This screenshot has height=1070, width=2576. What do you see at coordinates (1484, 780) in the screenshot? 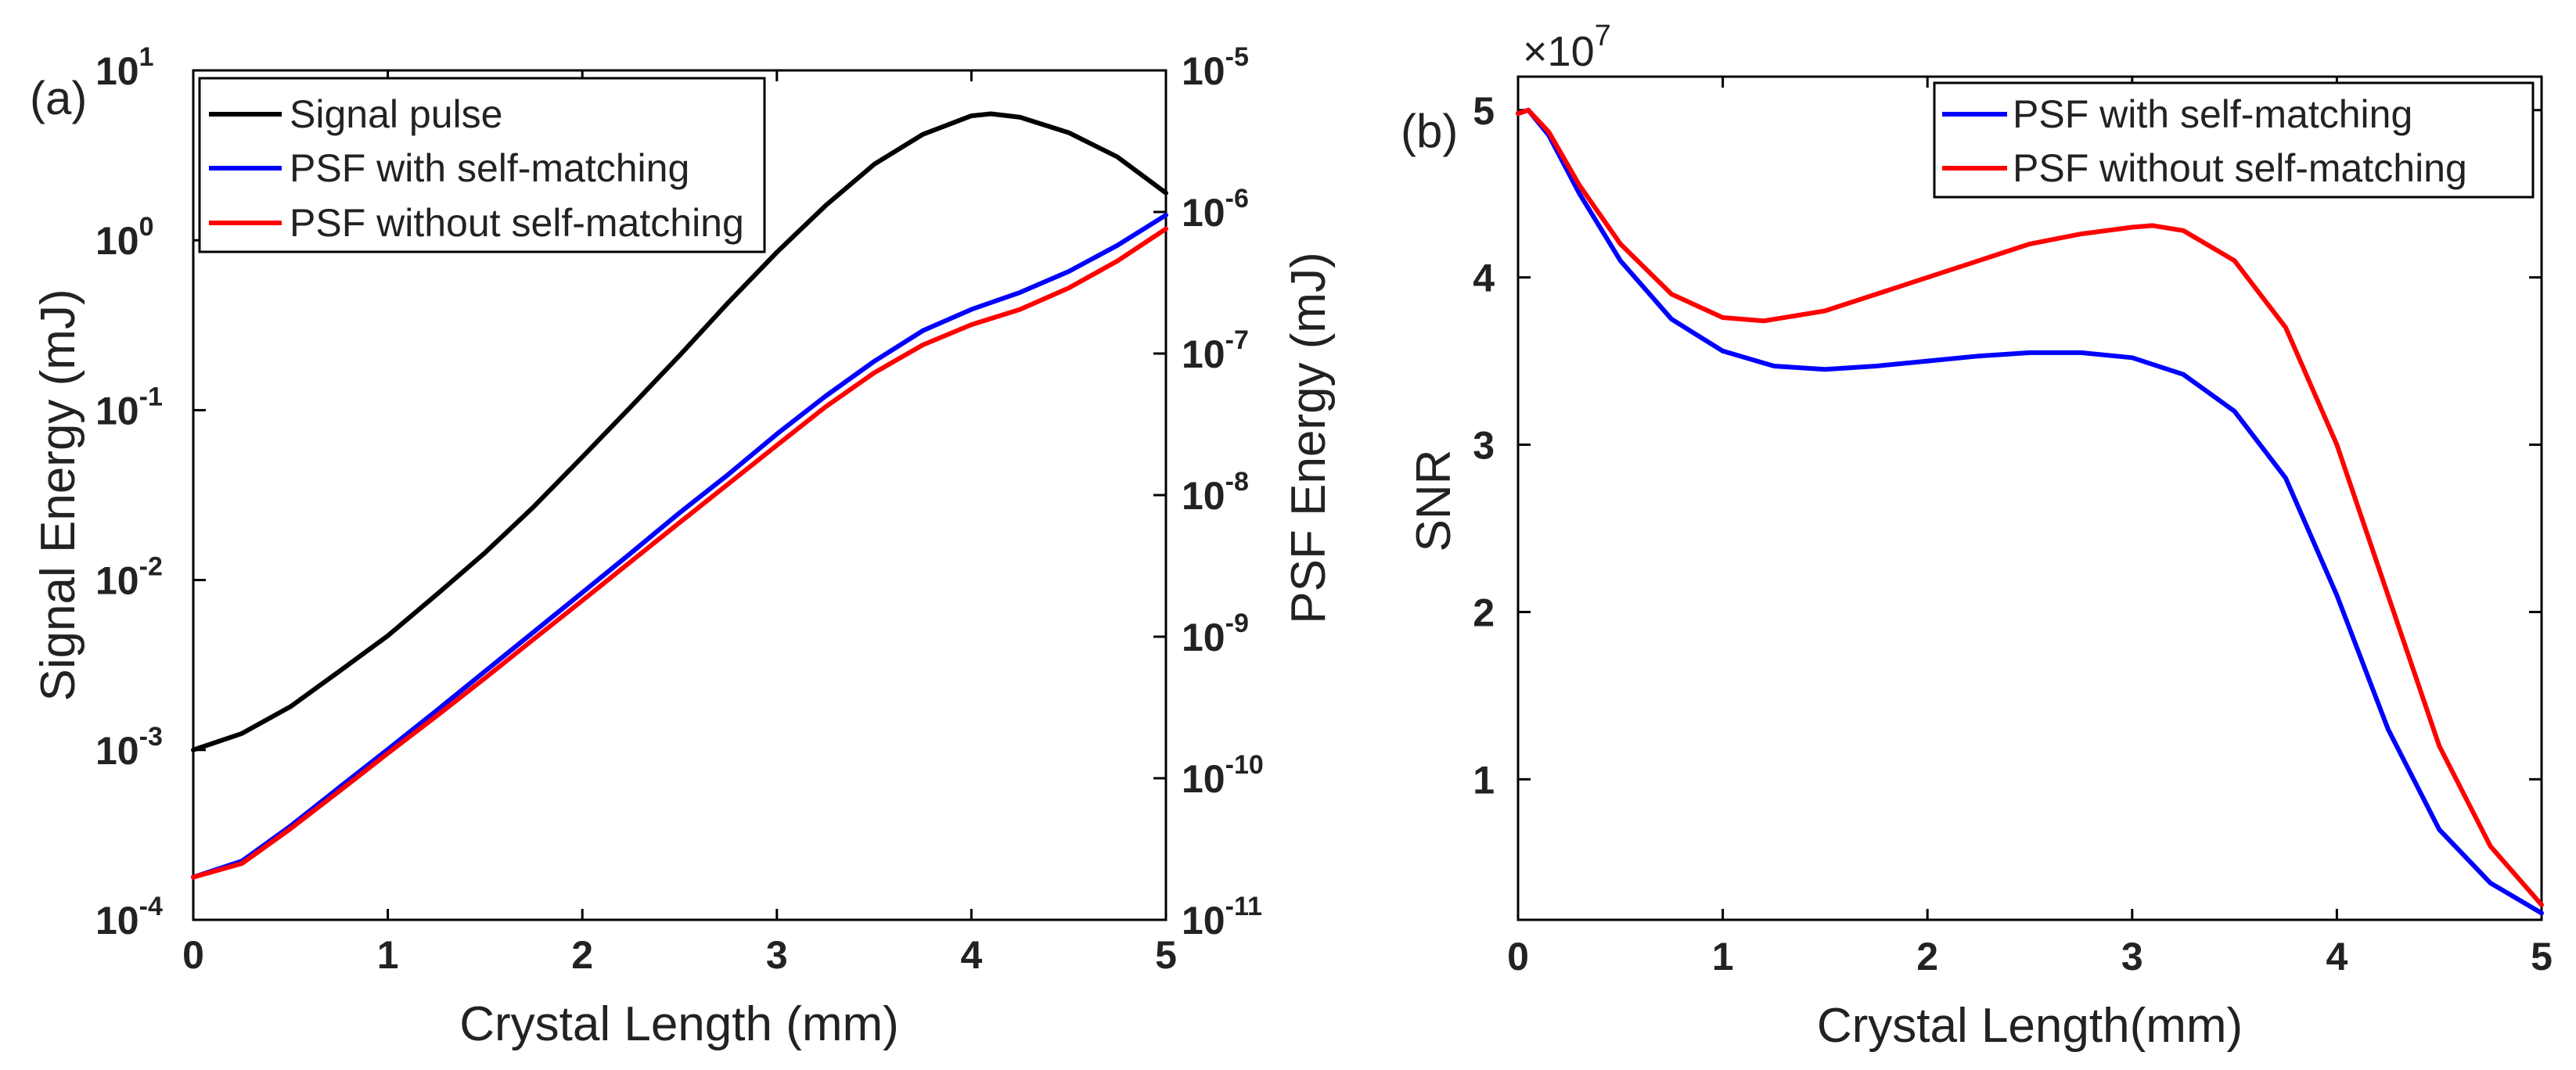
I see `y-tick-label-b: 1` at bounding box center [1484, 780].